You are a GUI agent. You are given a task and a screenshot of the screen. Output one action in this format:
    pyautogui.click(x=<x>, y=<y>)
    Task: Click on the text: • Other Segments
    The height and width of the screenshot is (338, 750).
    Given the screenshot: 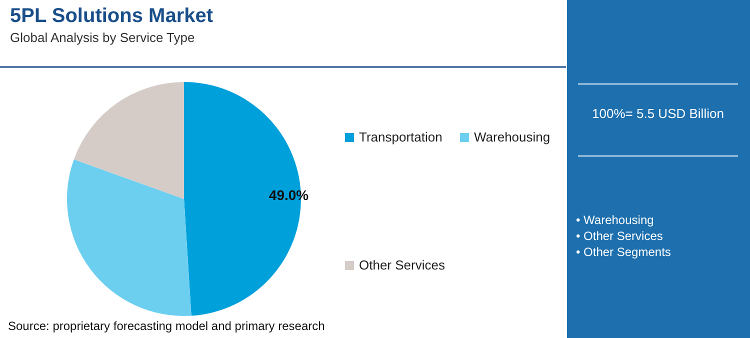 What is the action you would take?
    pyautogui.click(x=623, y=252)
    